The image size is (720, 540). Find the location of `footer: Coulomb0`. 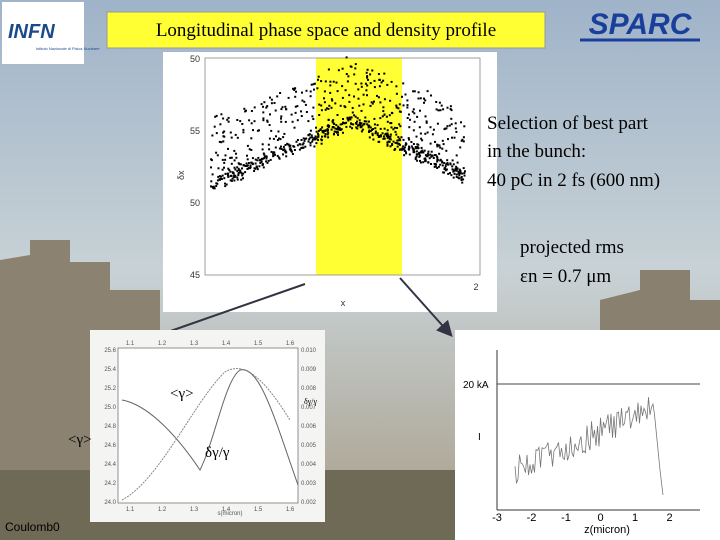

footer: Coulomb0 is located at coordinates (32, 527).